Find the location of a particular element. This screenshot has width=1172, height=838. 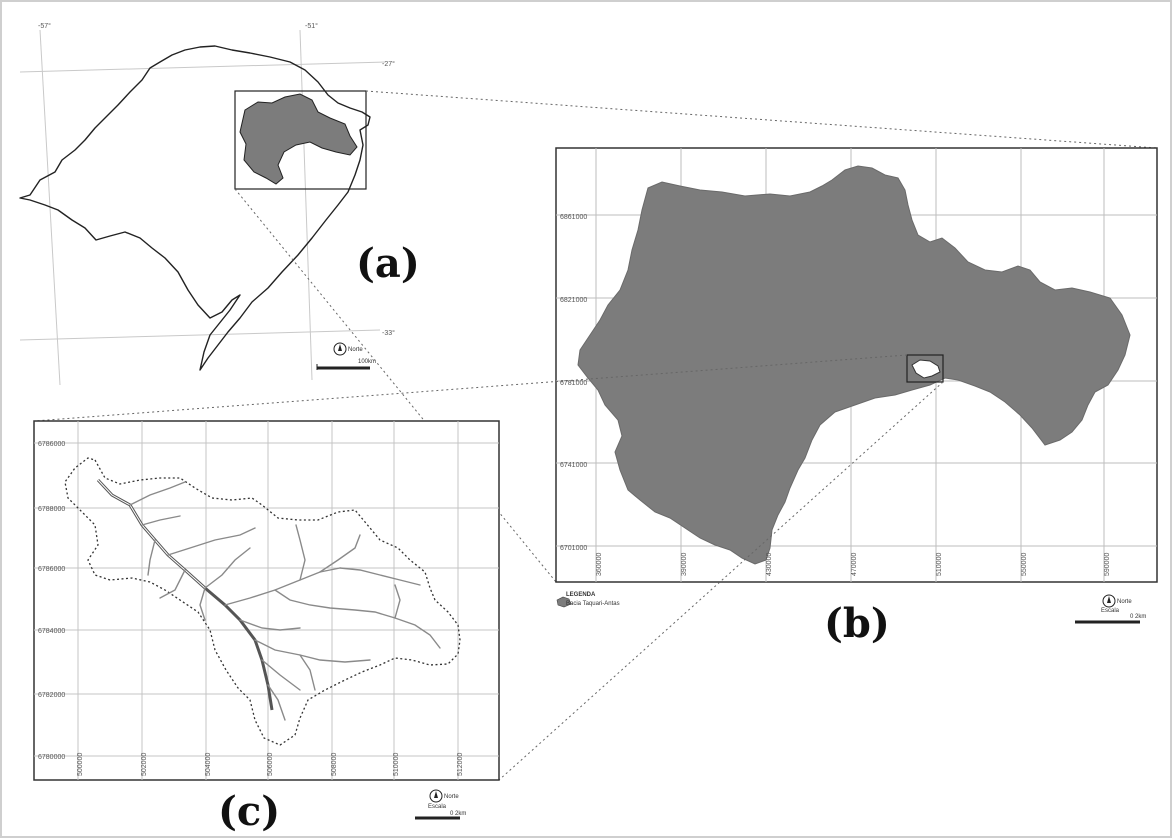

panel-a-scale-text: 100km is located at coordinates (367, 362).